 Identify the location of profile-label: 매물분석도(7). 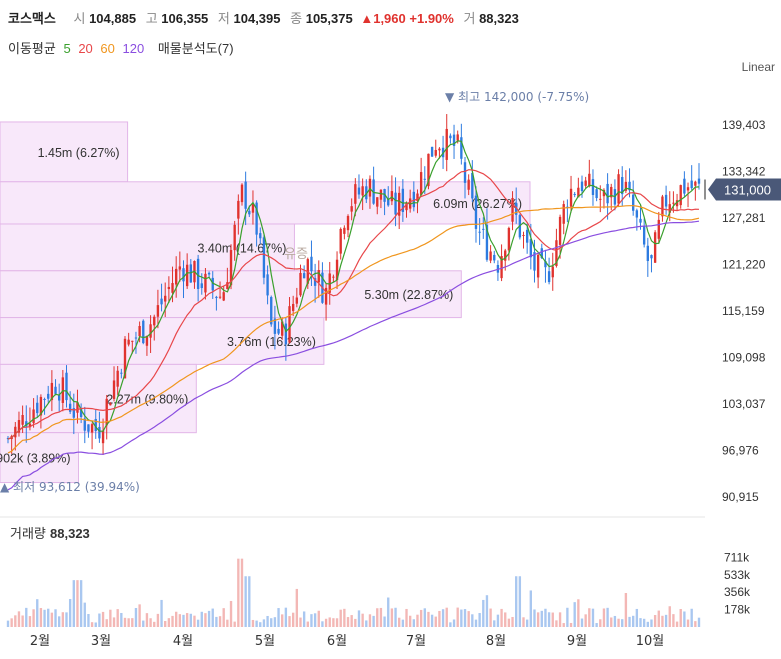
(195, 48).